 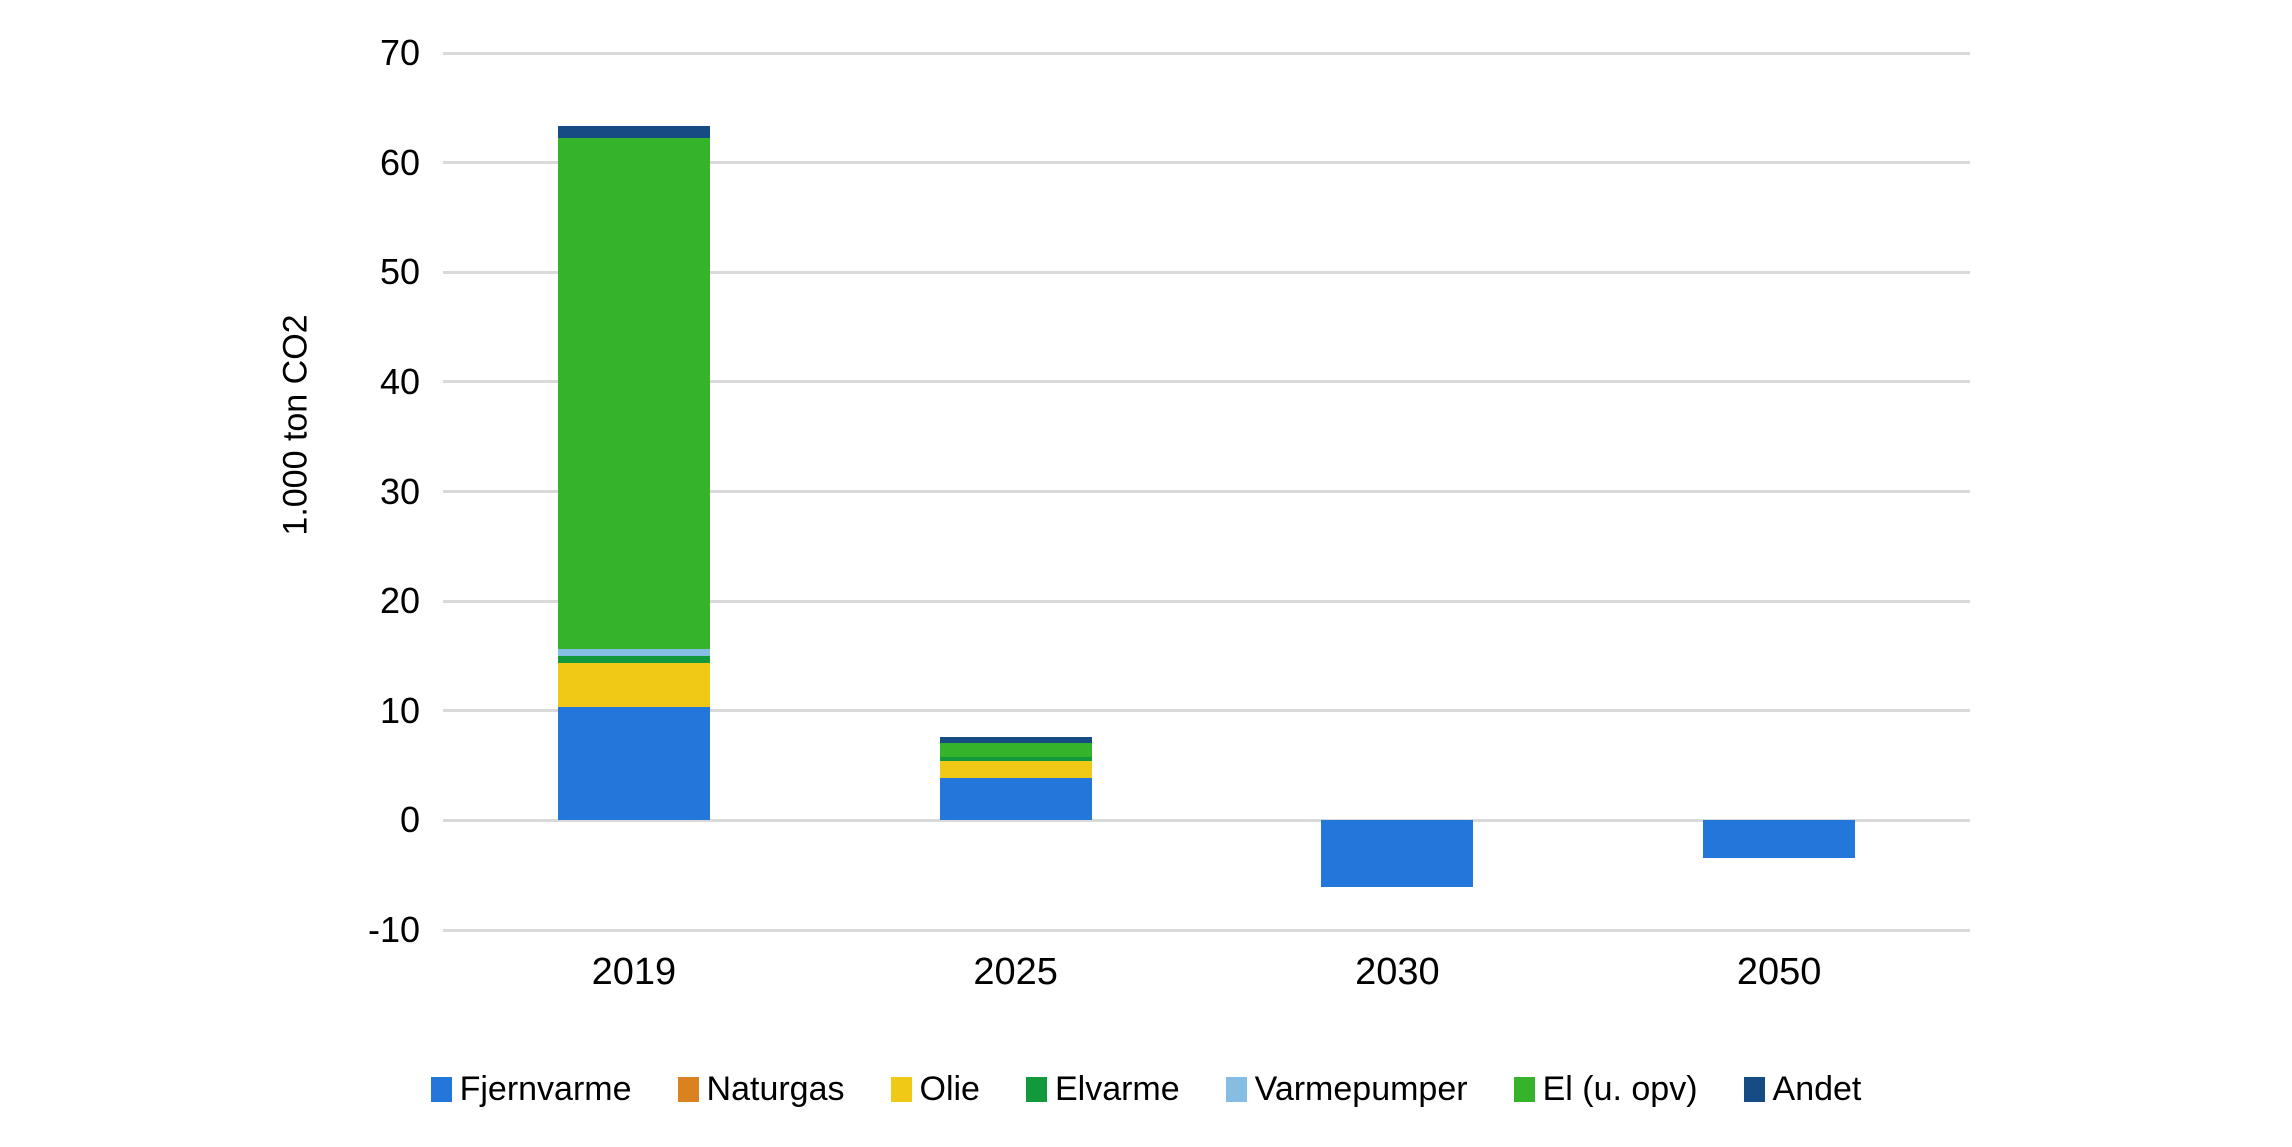 What do you see at coordinates (1015, 769) in the screenshot?
I see `bar-segment-2025-olie` at bounding box center [1015, 769].